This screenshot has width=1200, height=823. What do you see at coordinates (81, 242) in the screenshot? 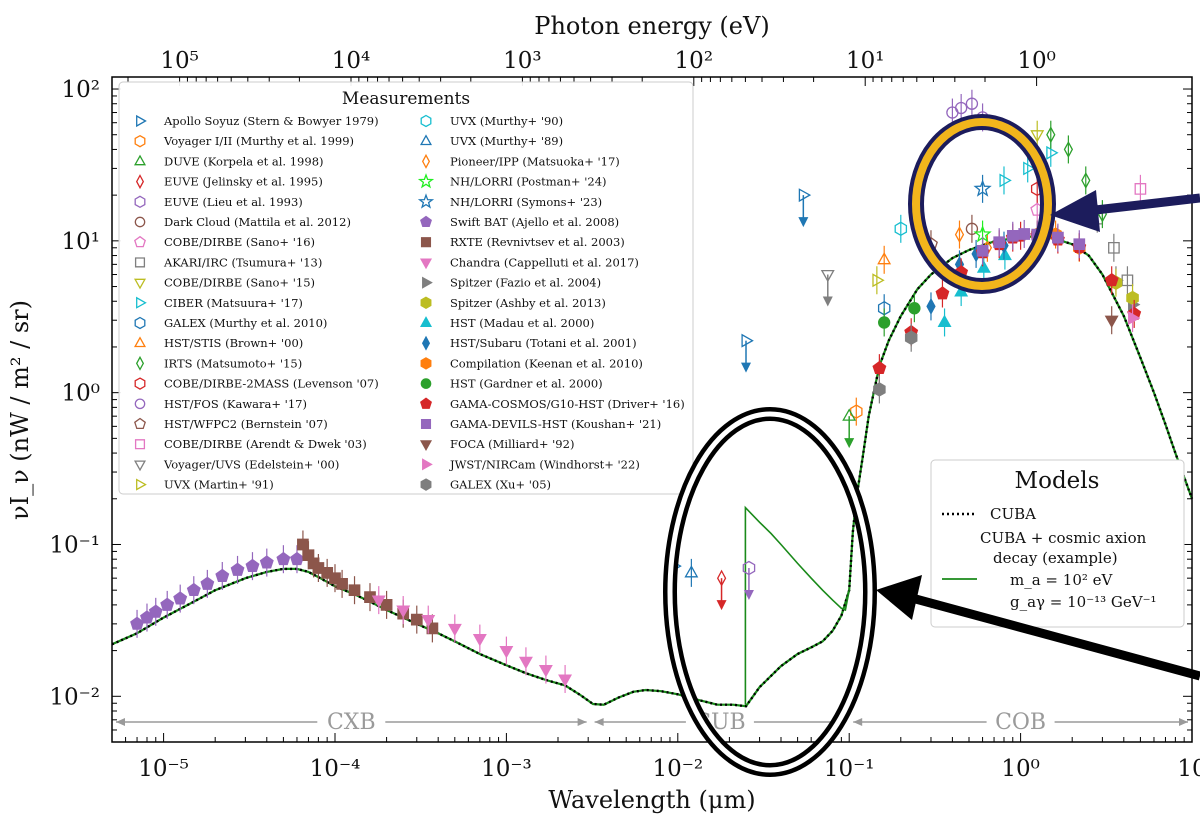
I see `y-tick-label: 10¹` at bounding box center [81, 242].